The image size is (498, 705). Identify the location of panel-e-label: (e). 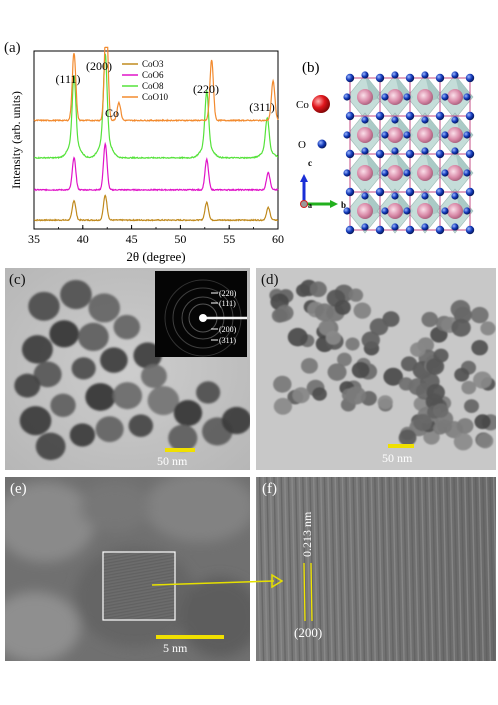
(18, 489).